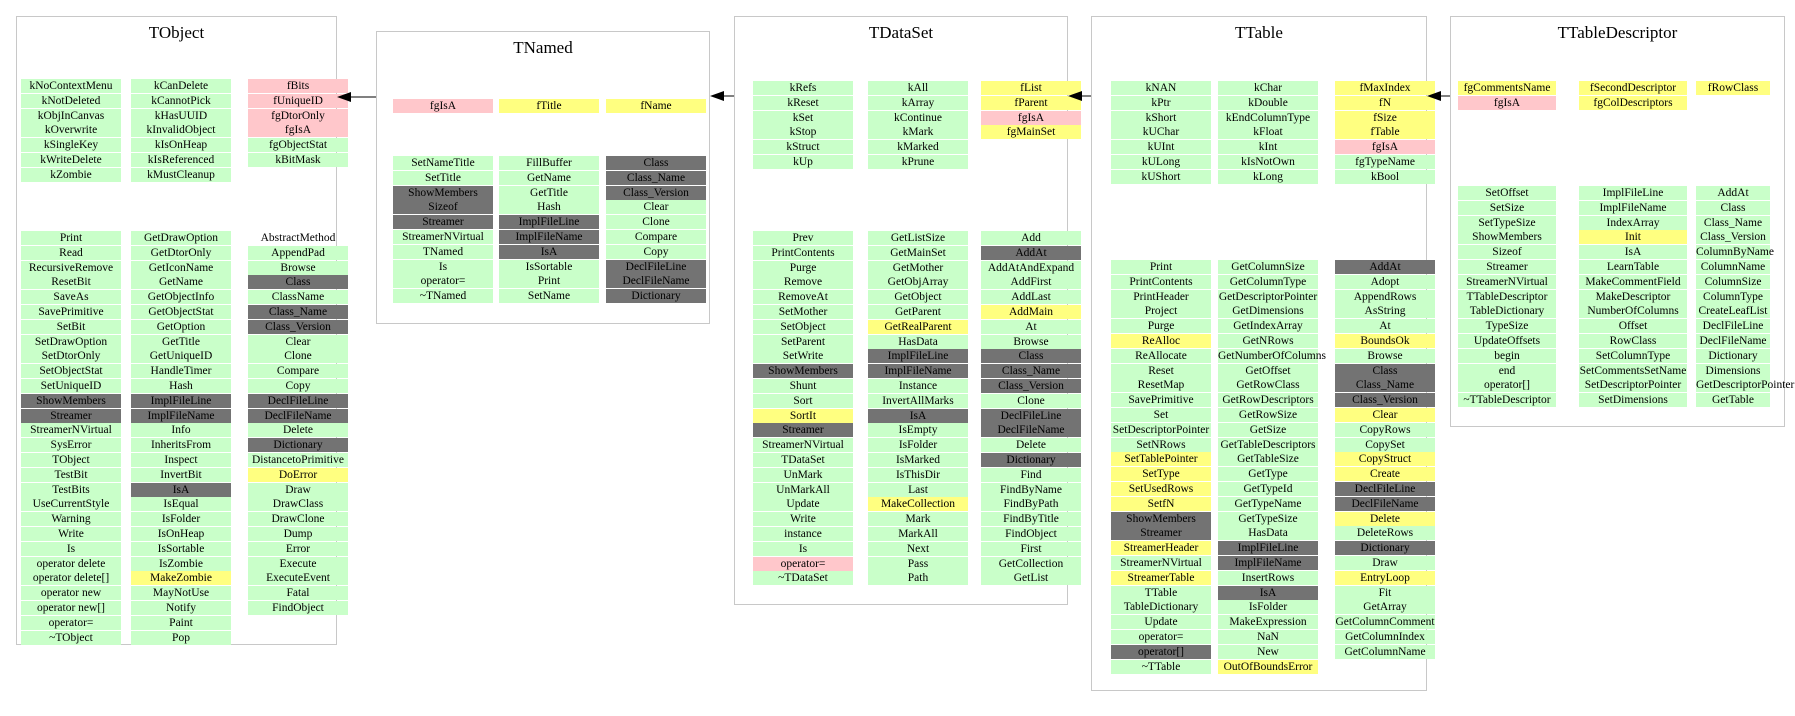 This screenshot has width=1795, height=716. Describe the element at coordinates (1633, 400) in the screenshot. I see `member-setdimensions: SetDimensions` at that location.